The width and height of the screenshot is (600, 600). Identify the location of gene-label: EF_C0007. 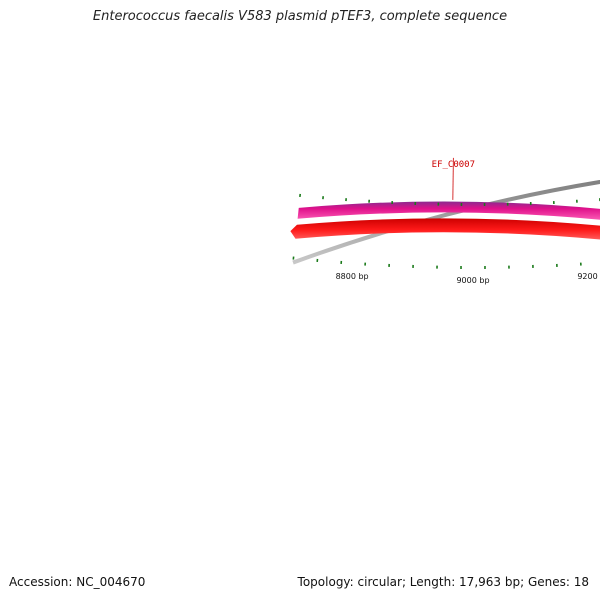
(453, 165).